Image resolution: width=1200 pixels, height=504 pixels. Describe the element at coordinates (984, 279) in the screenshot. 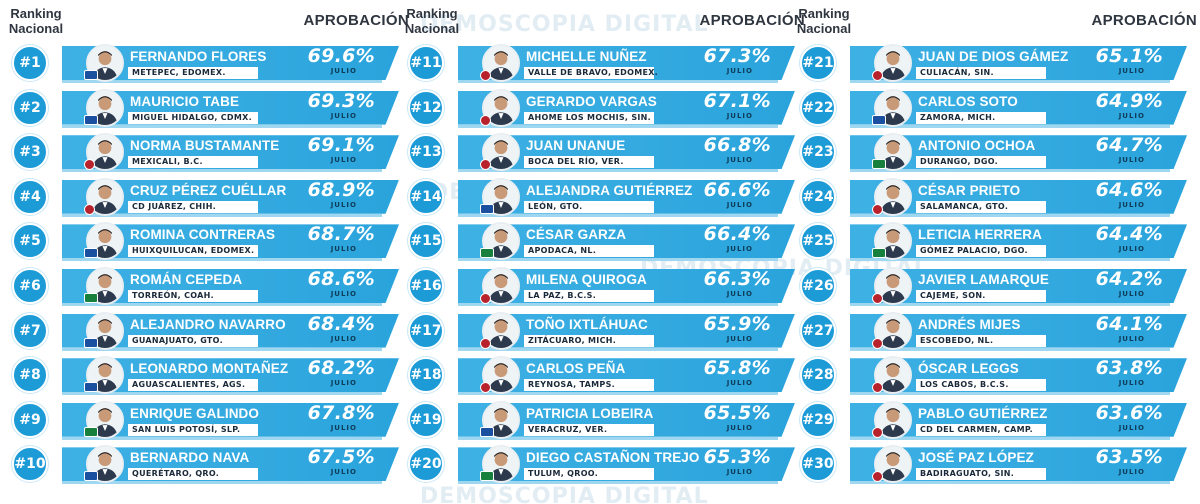

I see `candidate-name: JAVIER LAMARQUE` at that location.